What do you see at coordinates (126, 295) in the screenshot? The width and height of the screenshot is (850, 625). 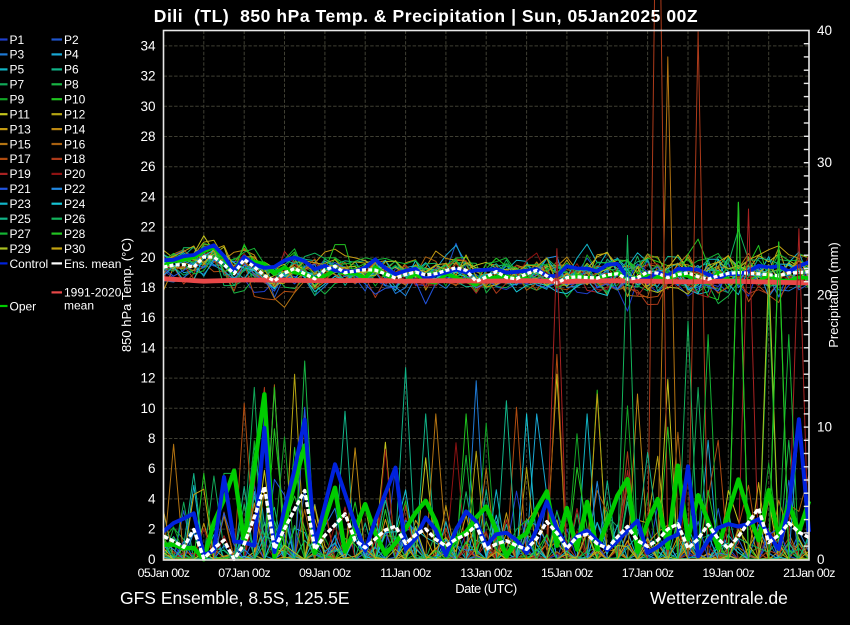 I see `svg-text: 850 hPa Temp. (°C)` at bounding box center [126, 295].